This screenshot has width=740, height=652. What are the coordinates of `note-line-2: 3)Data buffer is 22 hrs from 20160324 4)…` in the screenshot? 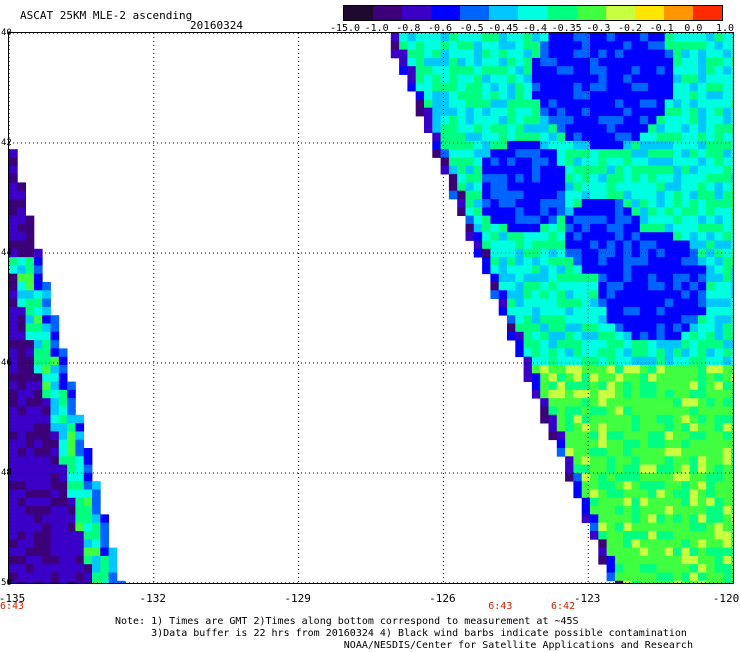 It's located at (401, 633).